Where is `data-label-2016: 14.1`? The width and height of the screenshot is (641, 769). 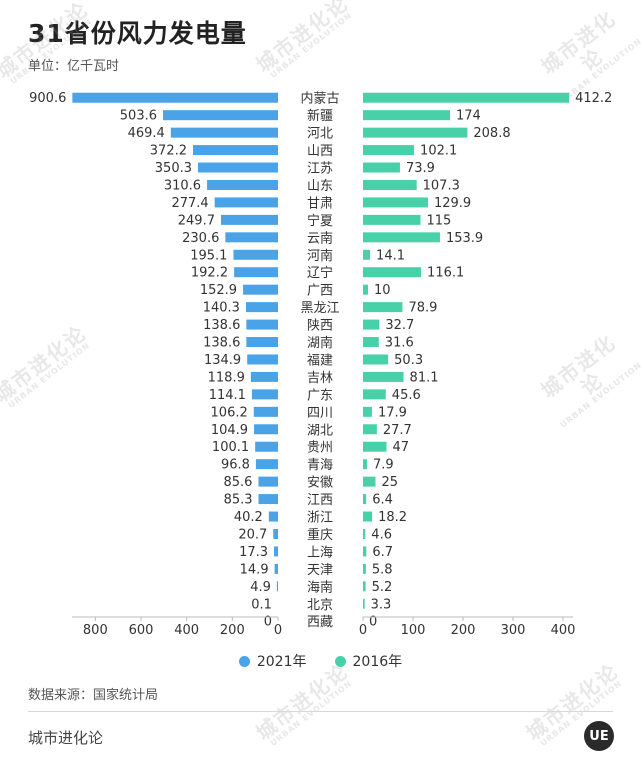
data-label-2016: 14.1 is located at coordinates (390, 255).